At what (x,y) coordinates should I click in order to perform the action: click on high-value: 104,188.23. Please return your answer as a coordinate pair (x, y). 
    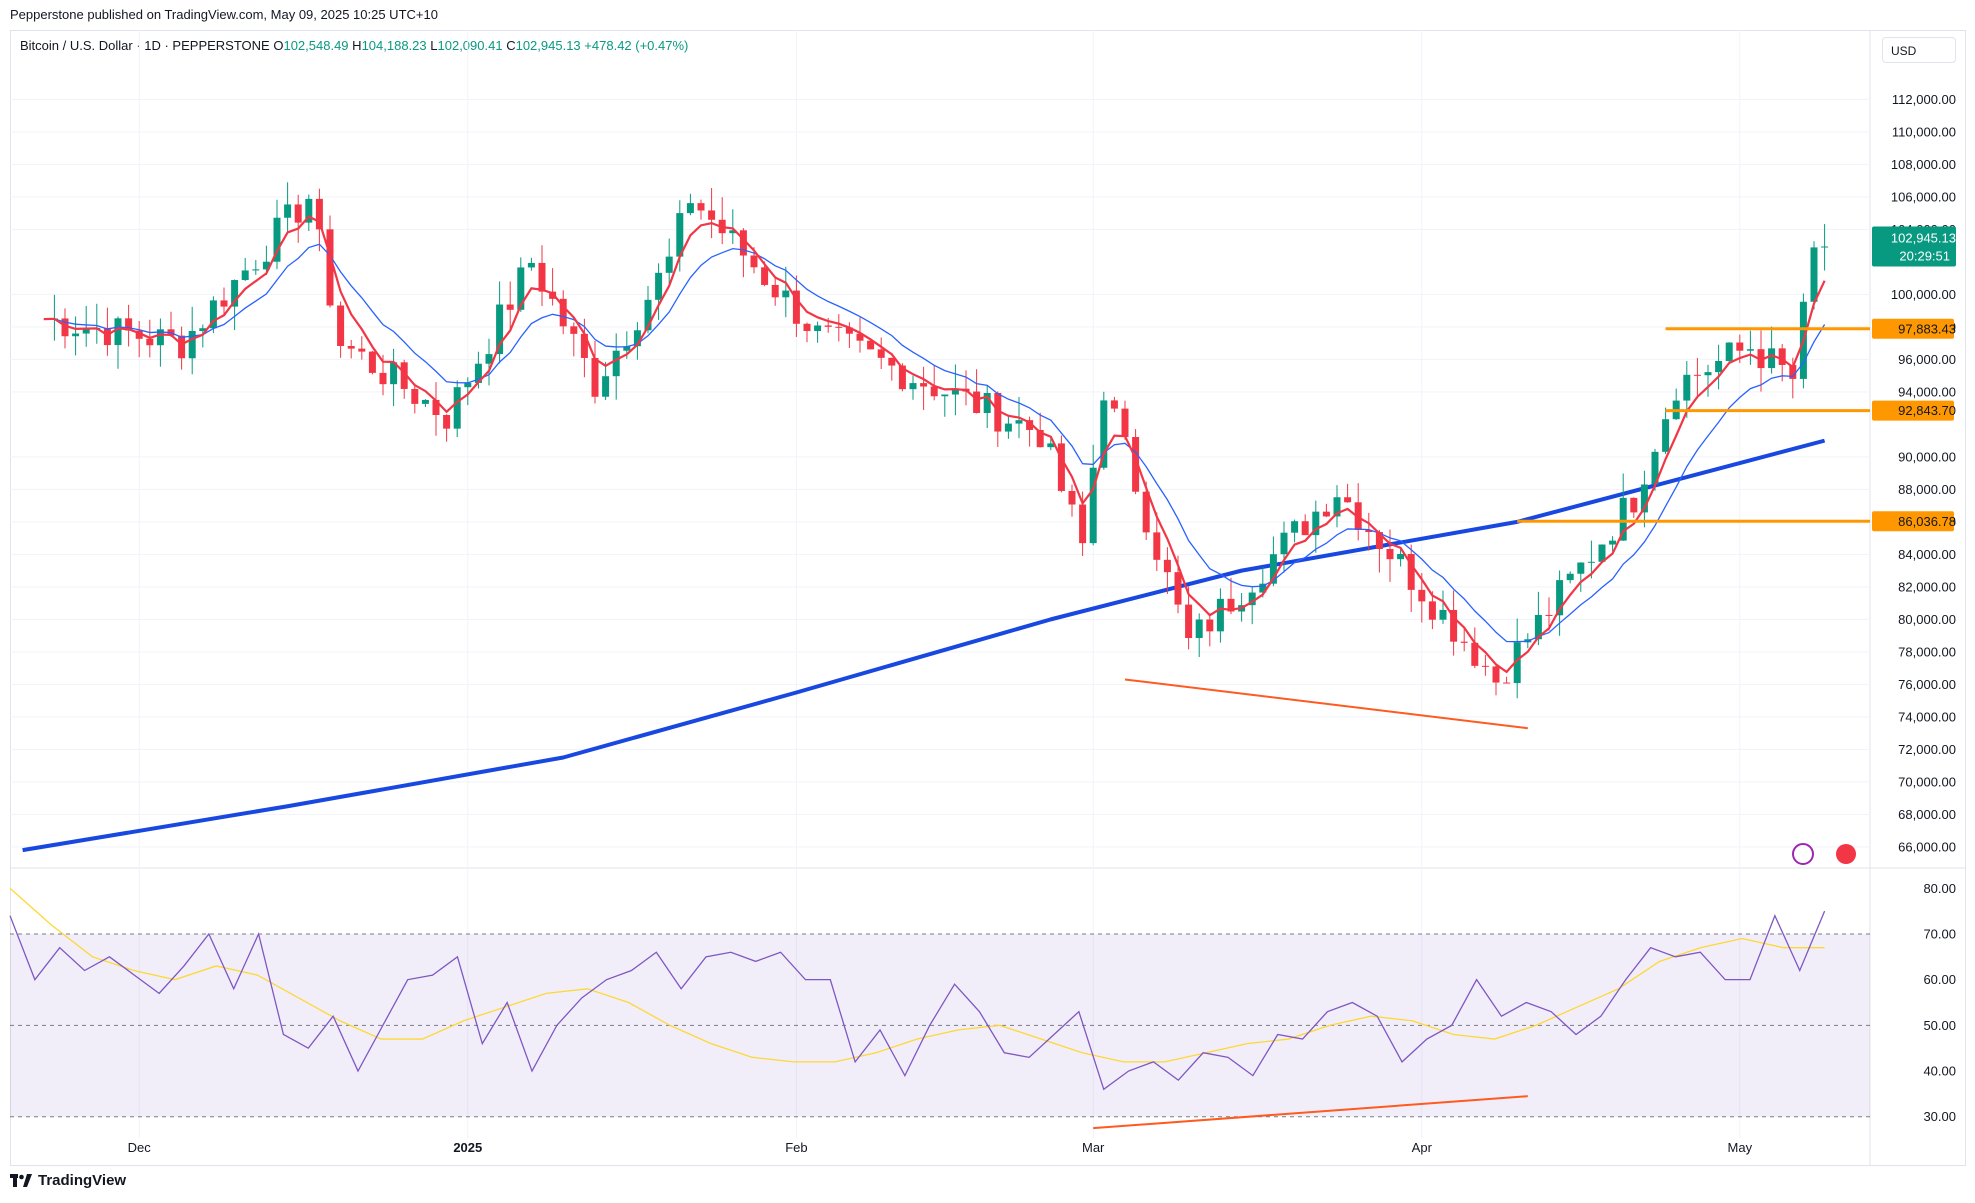
    Looking at the image, I should click on (394, 45).